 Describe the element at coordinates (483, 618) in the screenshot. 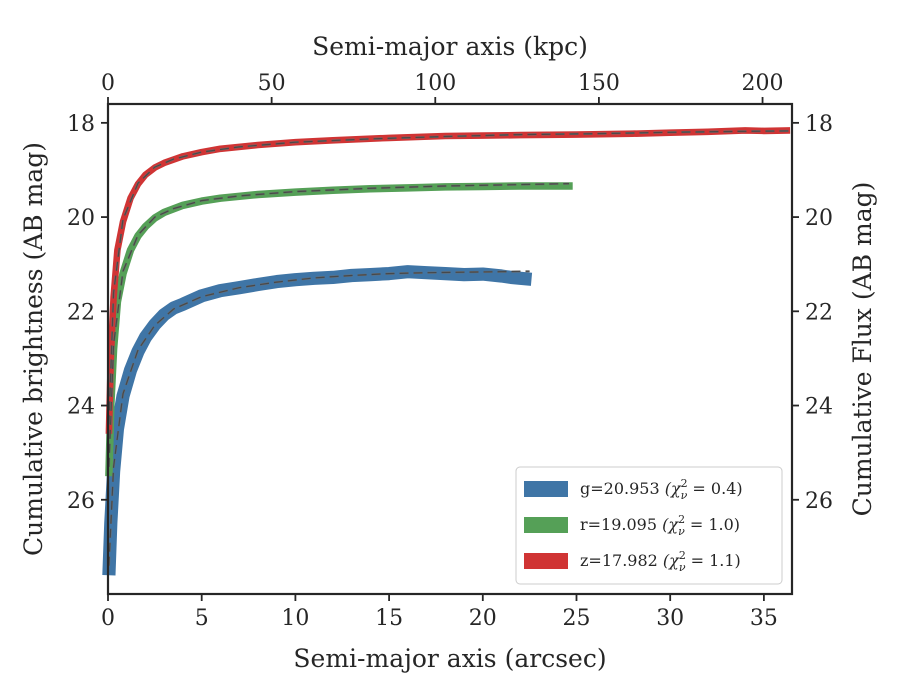

I see `x-tick-label-4: 20` at that location.